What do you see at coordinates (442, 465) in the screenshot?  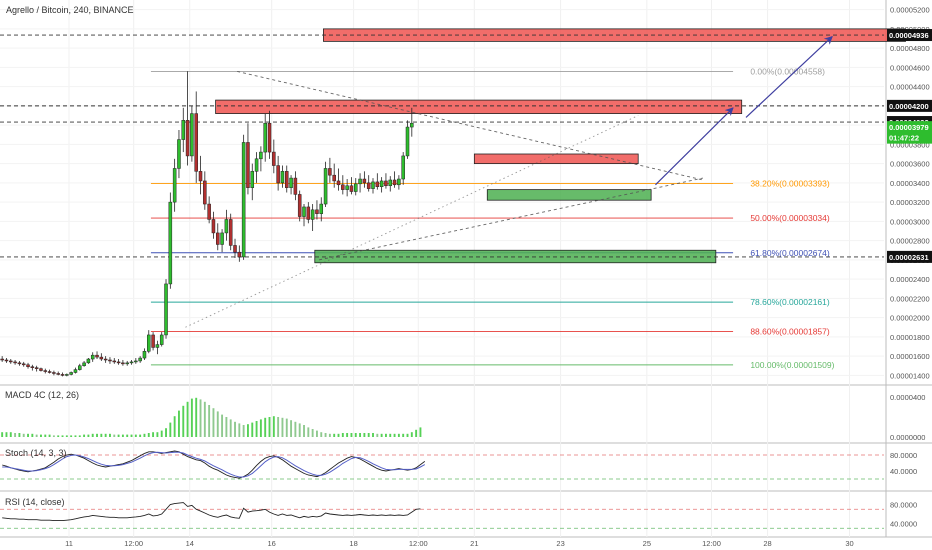 I see `stoch-pane` at bounding box center [442, 465].